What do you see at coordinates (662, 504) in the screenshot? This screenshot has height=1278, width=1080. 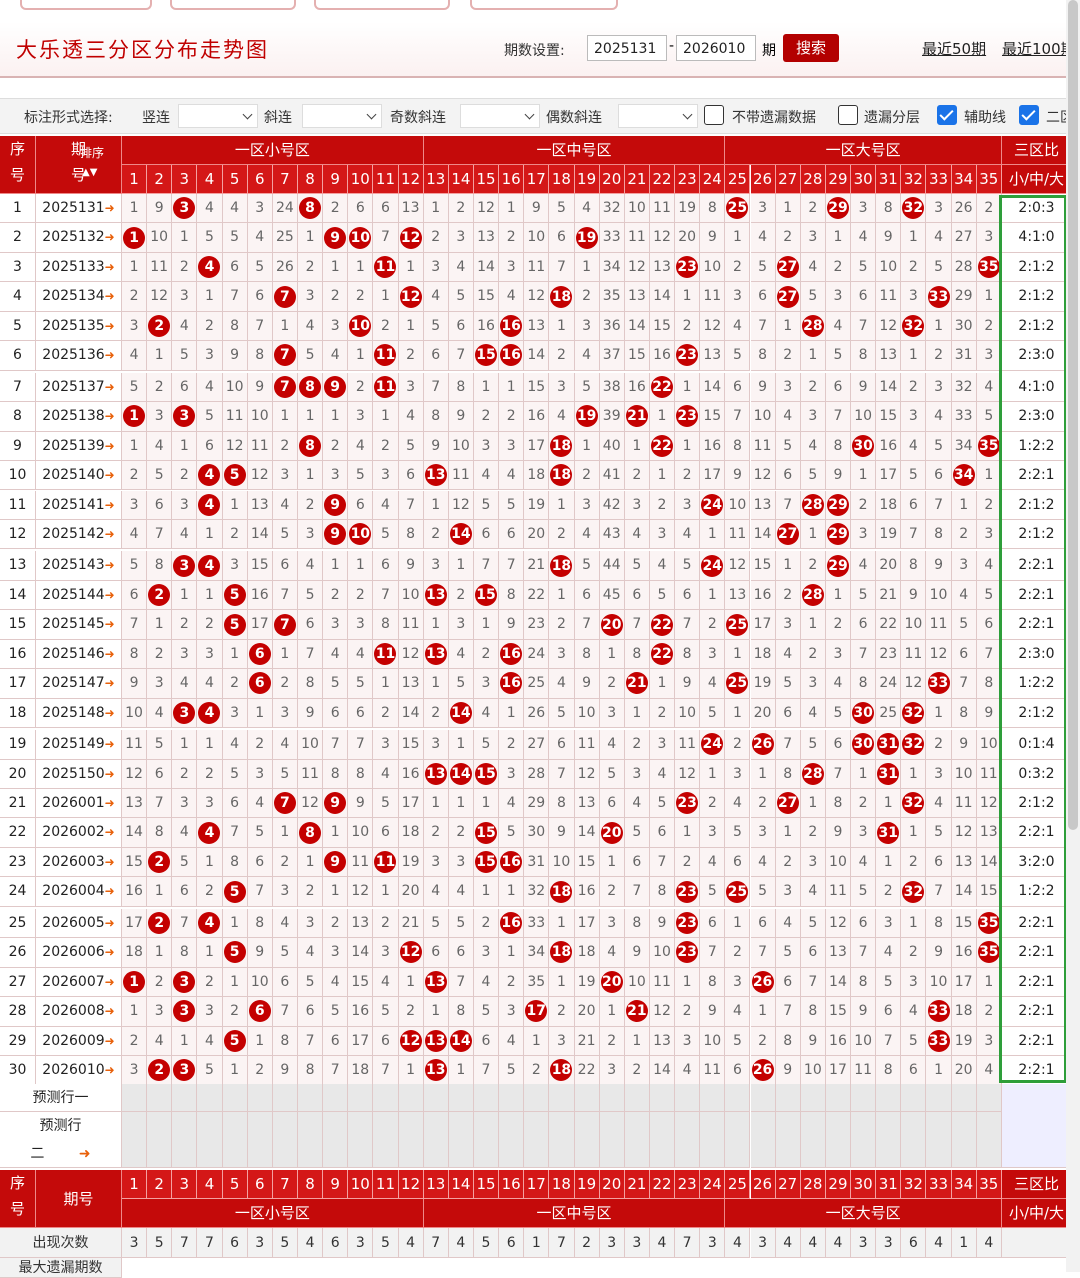 I see `omission-value: 2` at bounding box center [662, 504].